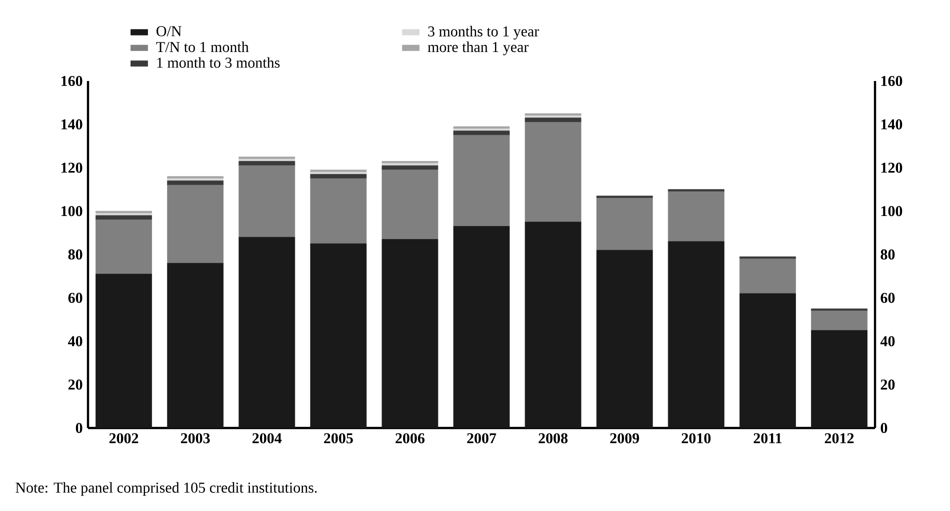  What do you see at coordinates (338, 438) in the screenshot?
I see `x-tick-label: 2005` at bounding box center [338, 438].